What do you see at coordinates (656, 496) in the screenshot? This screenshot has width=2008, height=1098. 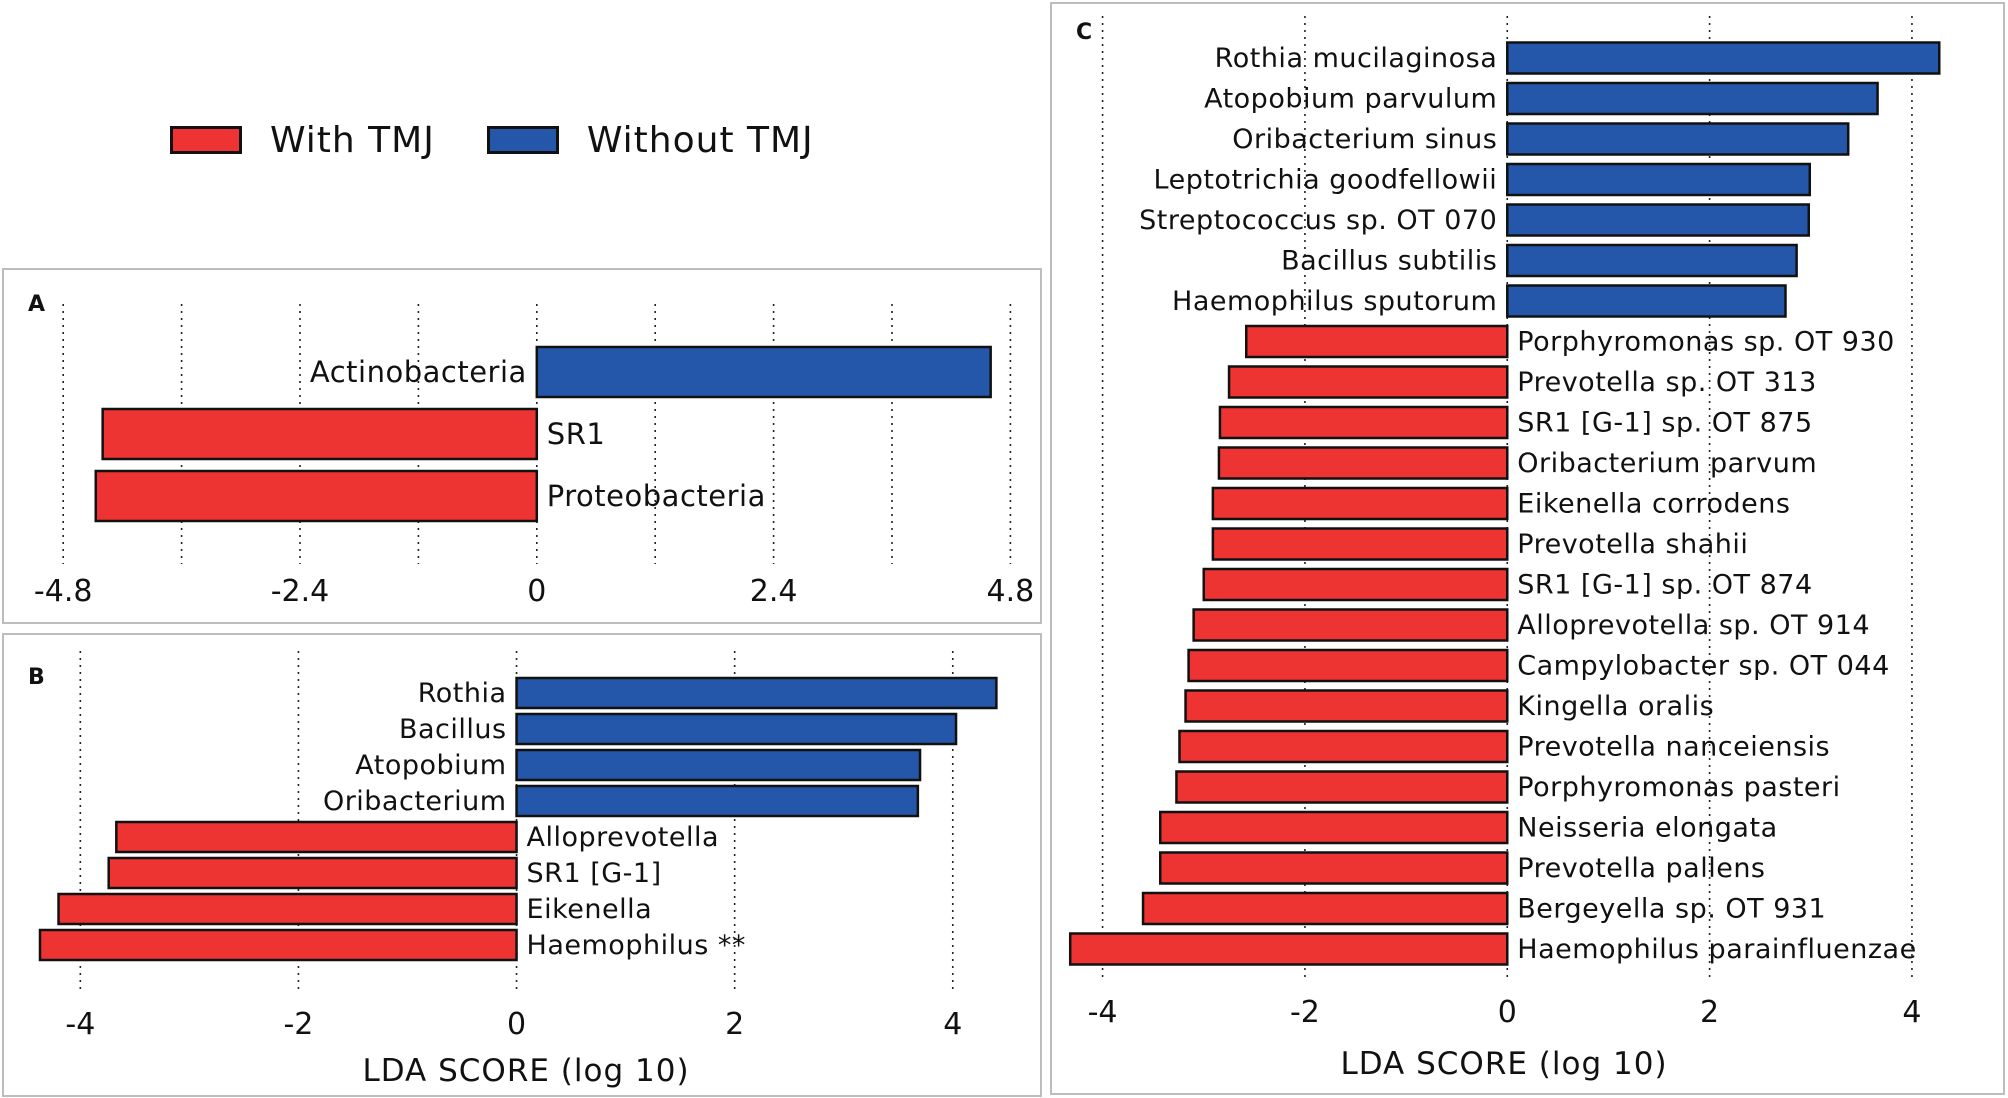 I see `panel-a-bar-label-proteobacteria: Proteobacteria` at bounding box center [656, 496].